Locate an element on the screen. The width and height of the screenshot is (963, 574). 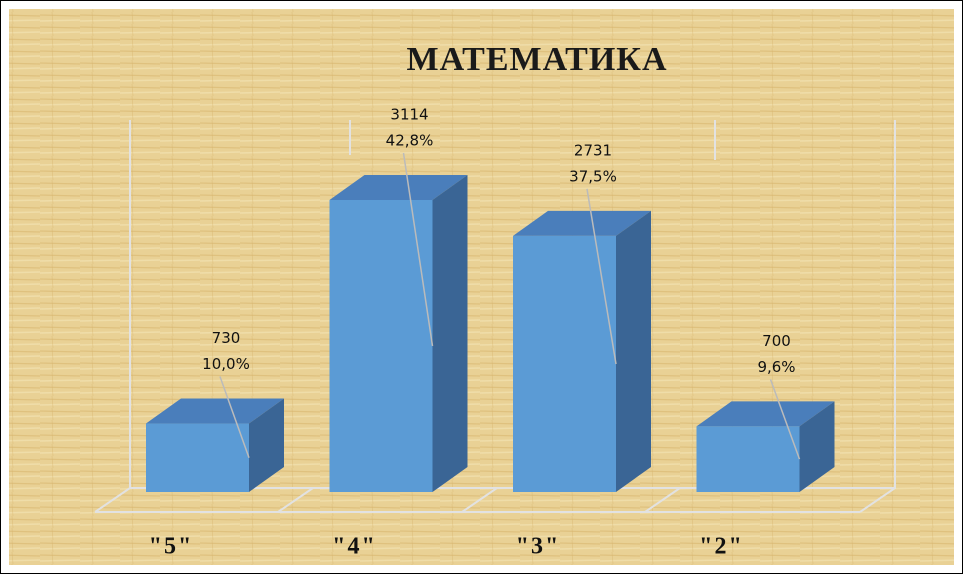
value-label: 700 is located at coordinates (776, 341).